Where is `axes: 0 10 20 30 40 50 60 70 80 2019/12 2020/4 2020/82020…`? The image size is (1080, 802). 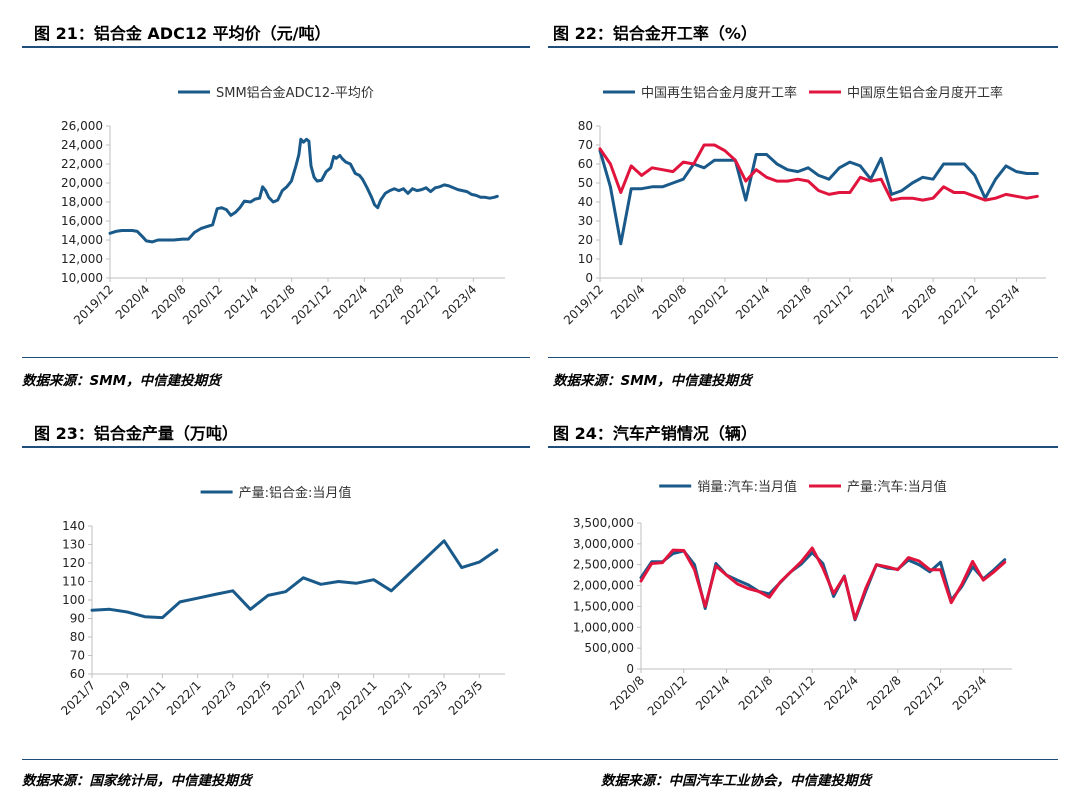
axes: 0 10 20 30 40 50 60 70 80 2019/12 2020/4 2020/82020… is located at coordinates (803, 223).